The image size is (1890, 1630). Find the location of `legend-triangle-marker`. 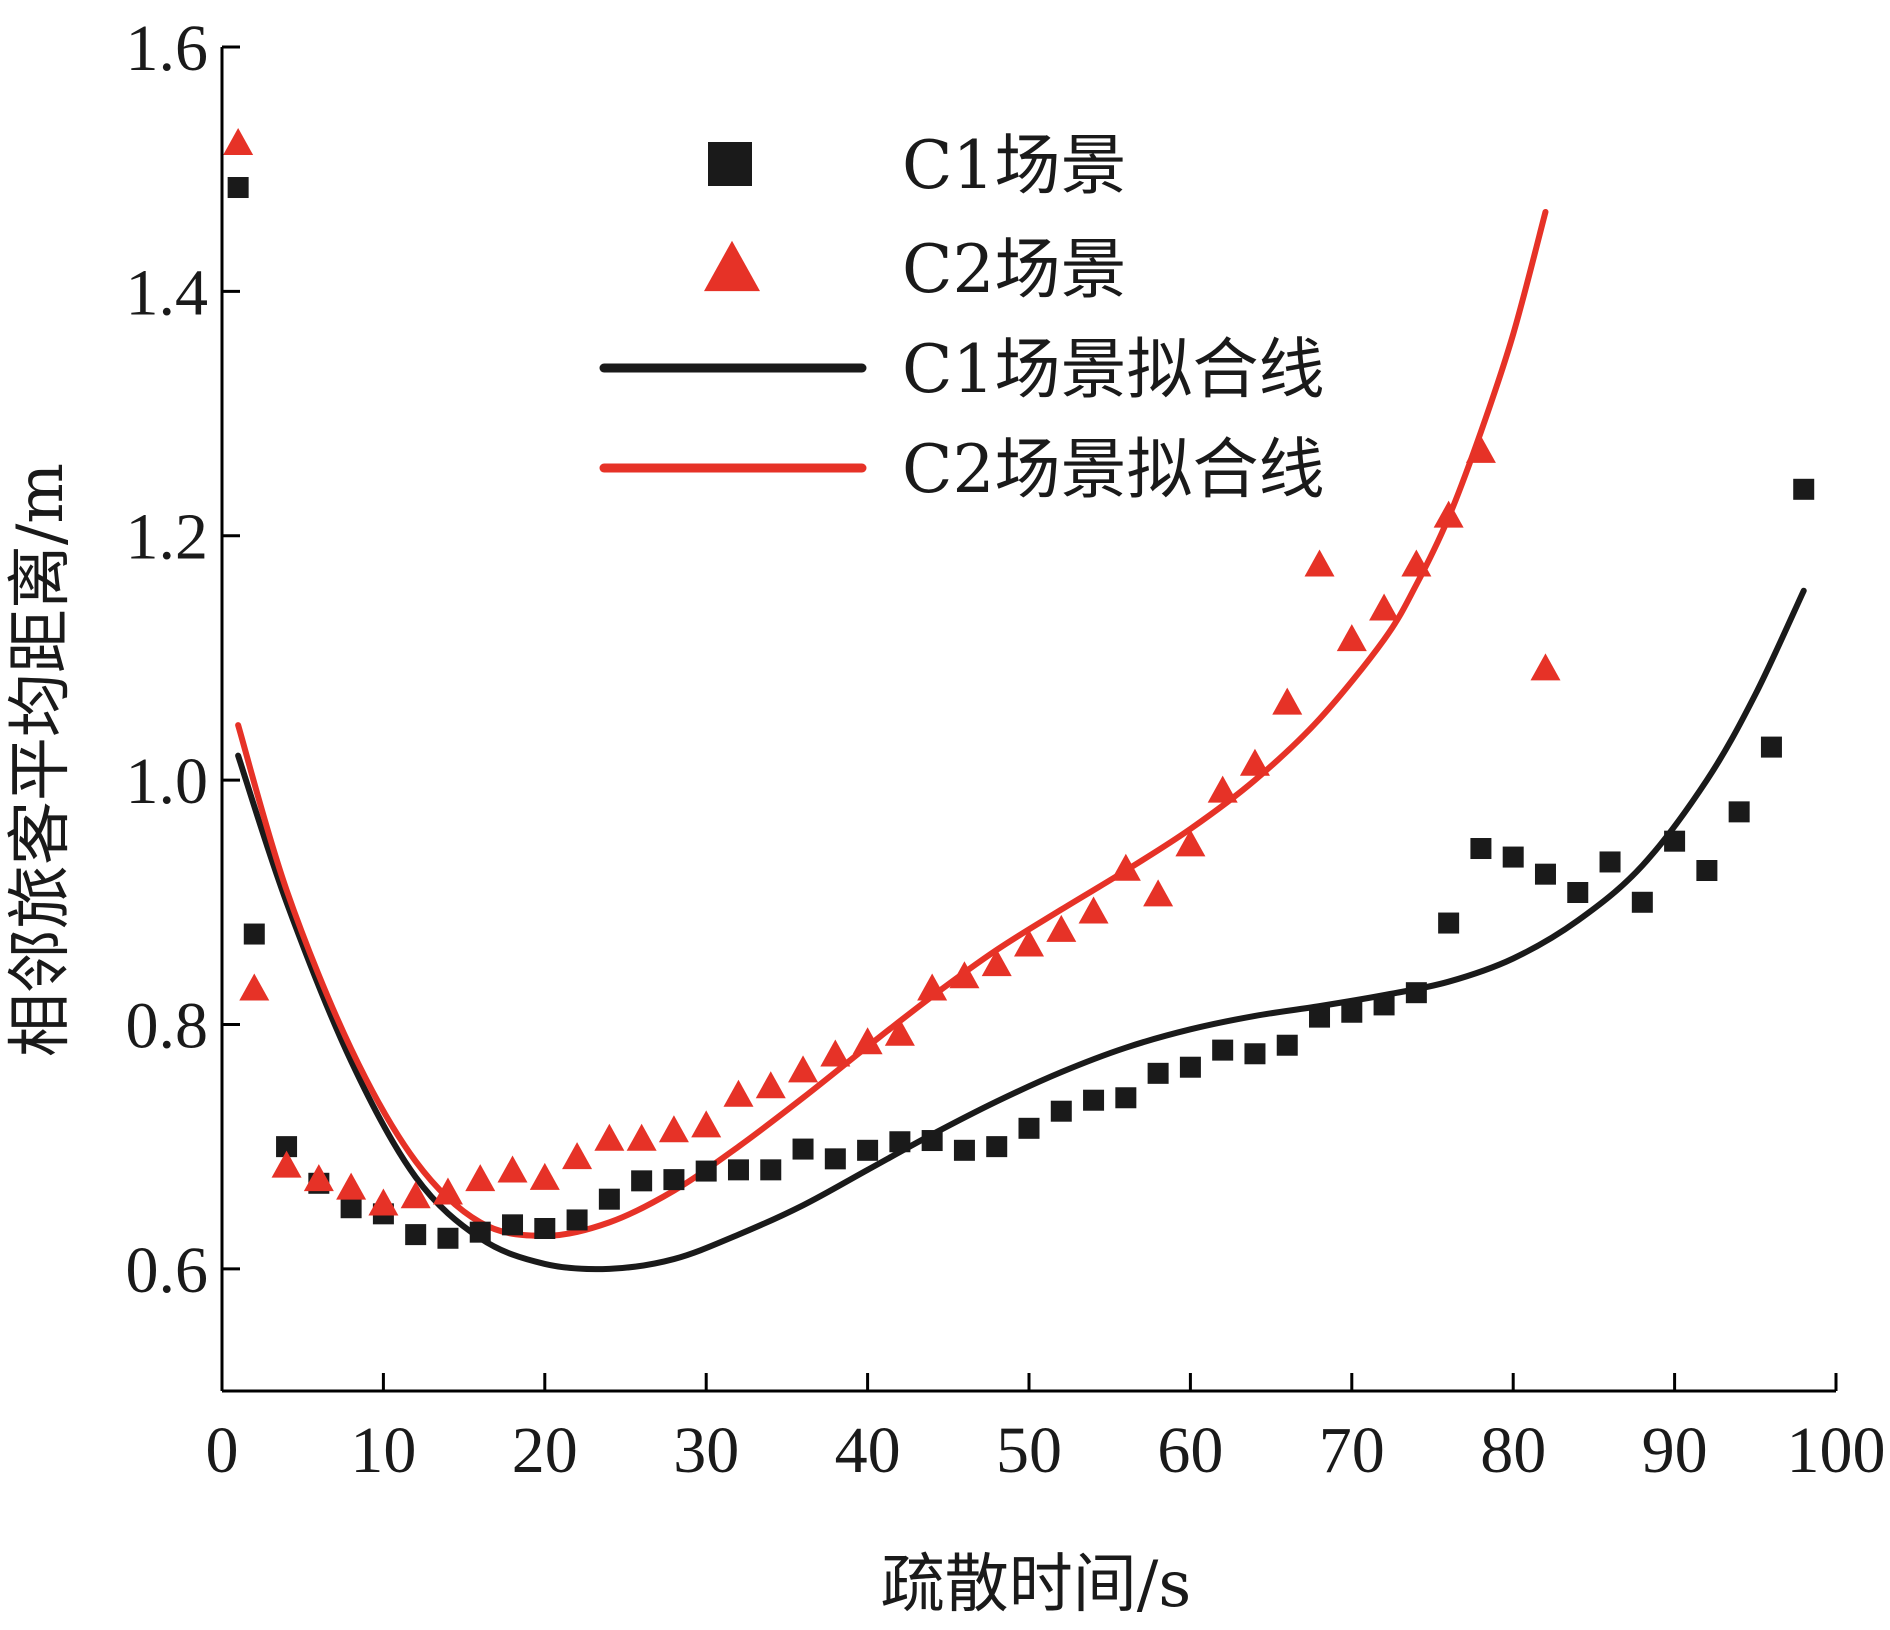

legend-triangle-marker is located at coordinates (732, 266).